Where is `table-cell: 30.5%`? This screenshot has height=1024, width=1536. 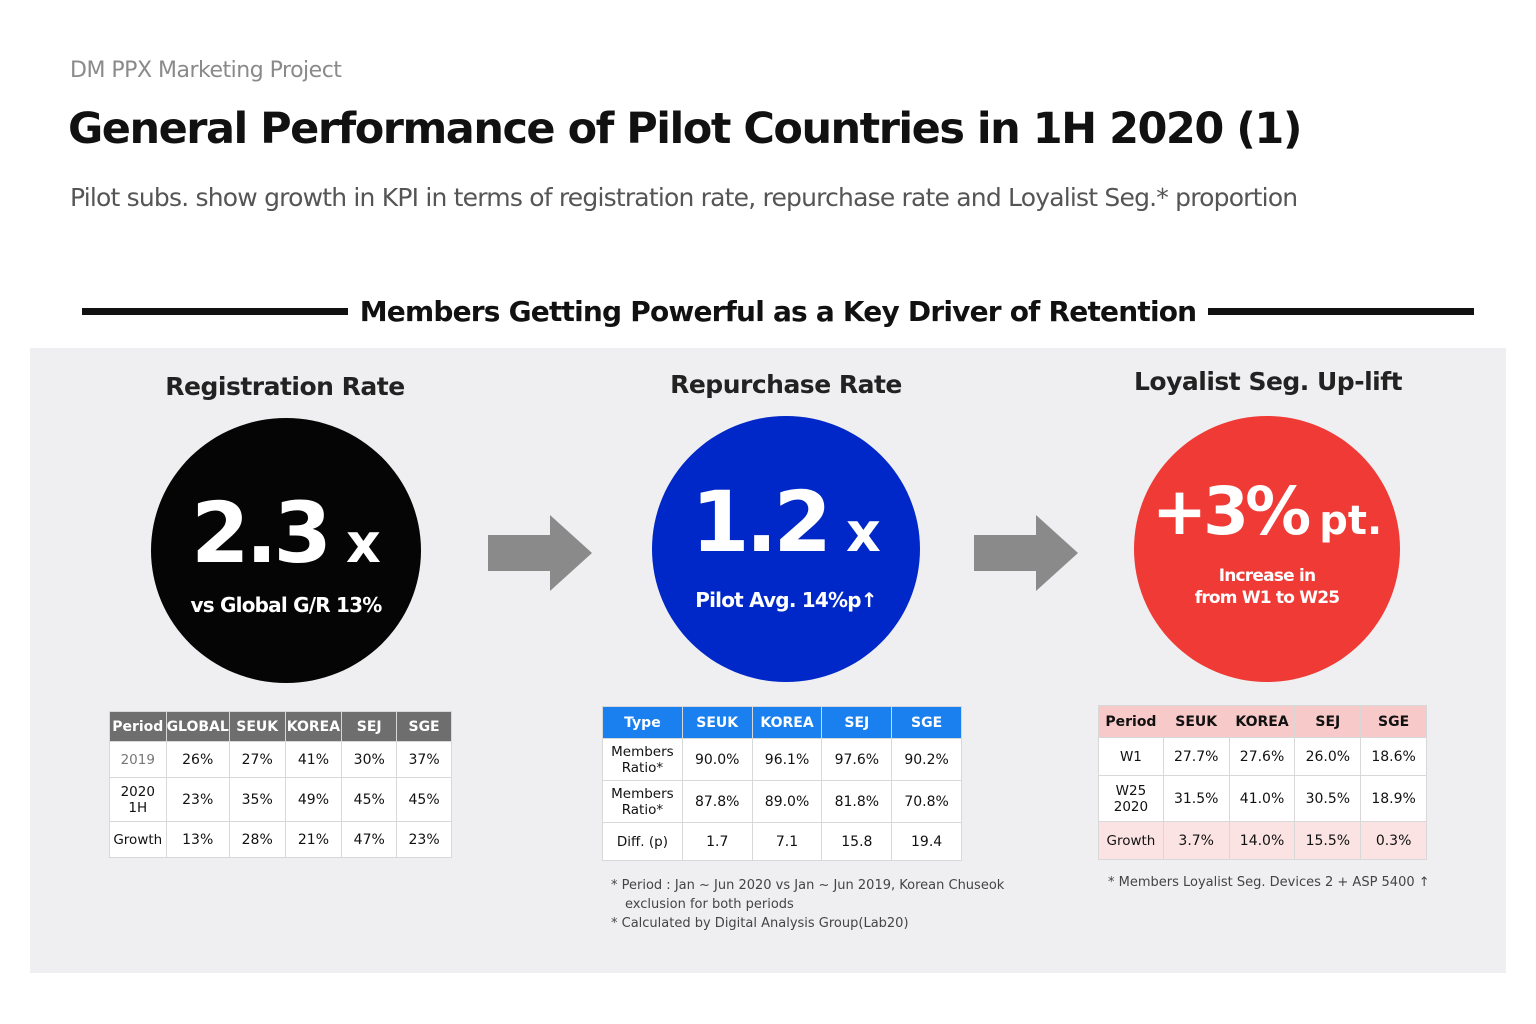
table-cell: 30.5% is located at coordinates (1328, 798).